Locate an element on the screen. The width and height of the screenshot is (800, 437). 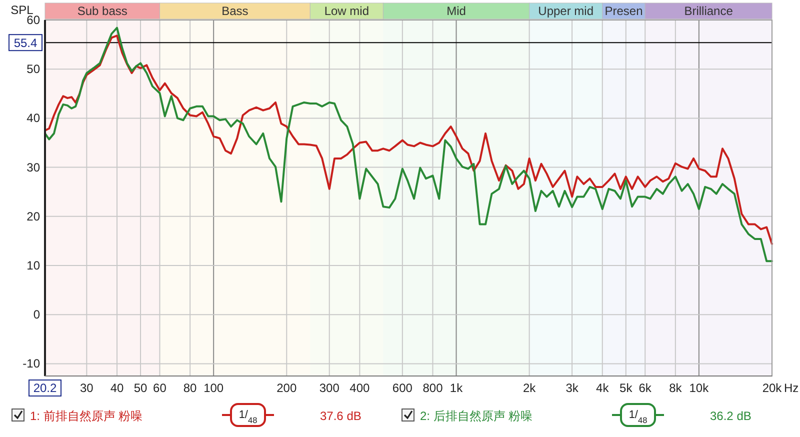
x-tick-label: 6k is located at coordinates (645, 388).